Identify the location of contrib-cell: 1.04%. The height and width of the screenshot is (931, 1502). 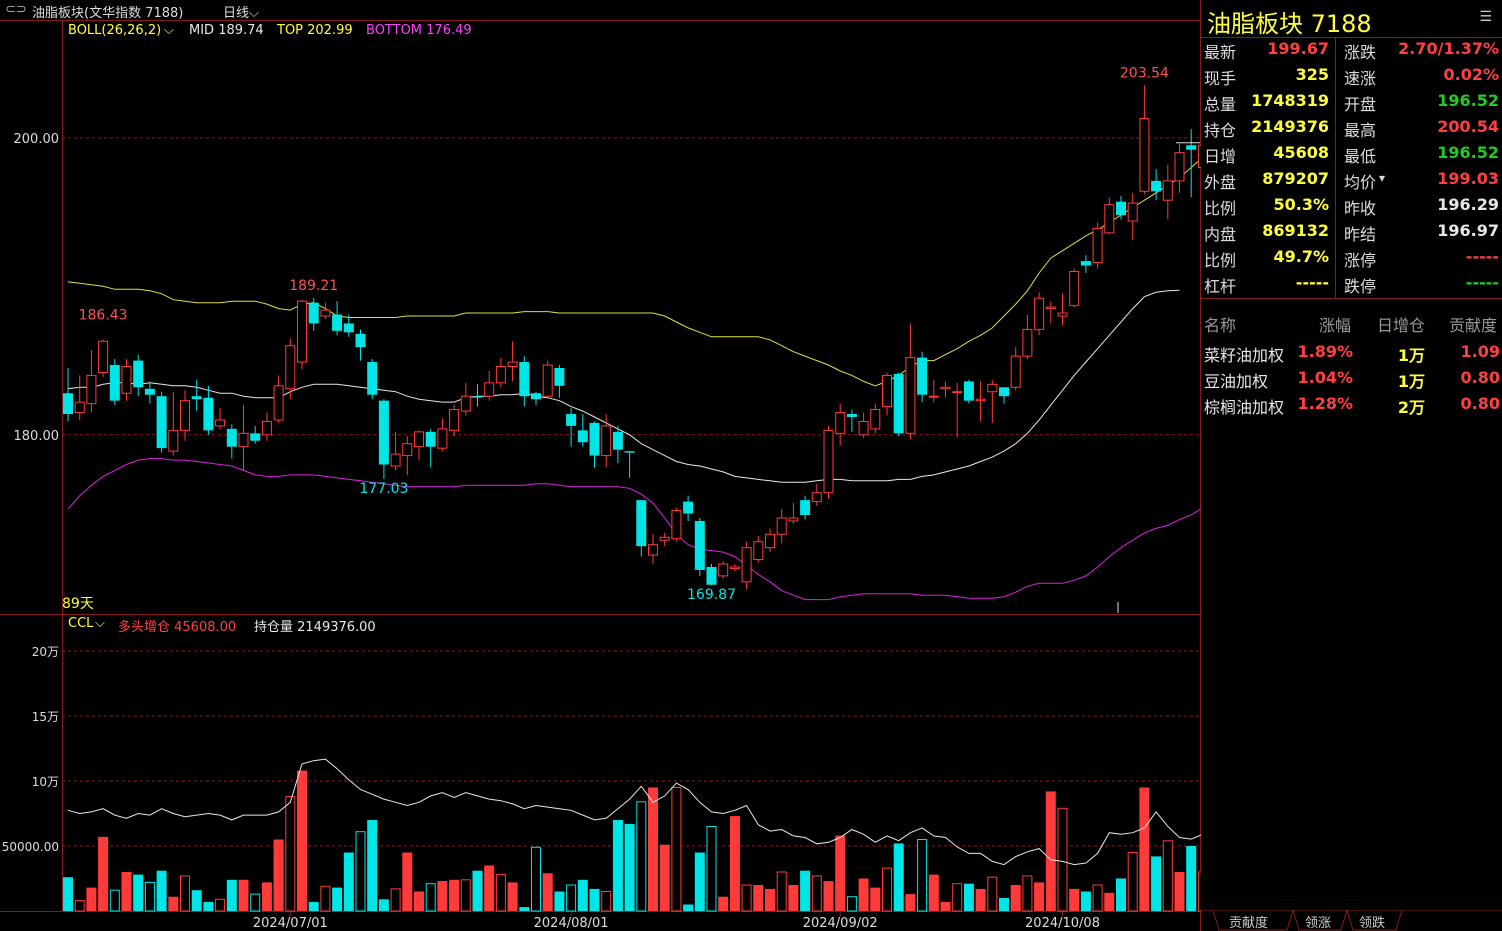
(1325, 377).